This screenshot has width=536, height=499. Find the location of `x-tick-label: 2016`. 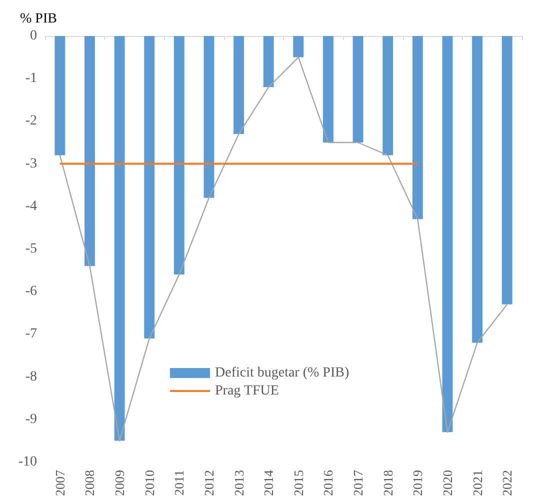

x-tick-label: 2016 is located at coordinates (328, 483).